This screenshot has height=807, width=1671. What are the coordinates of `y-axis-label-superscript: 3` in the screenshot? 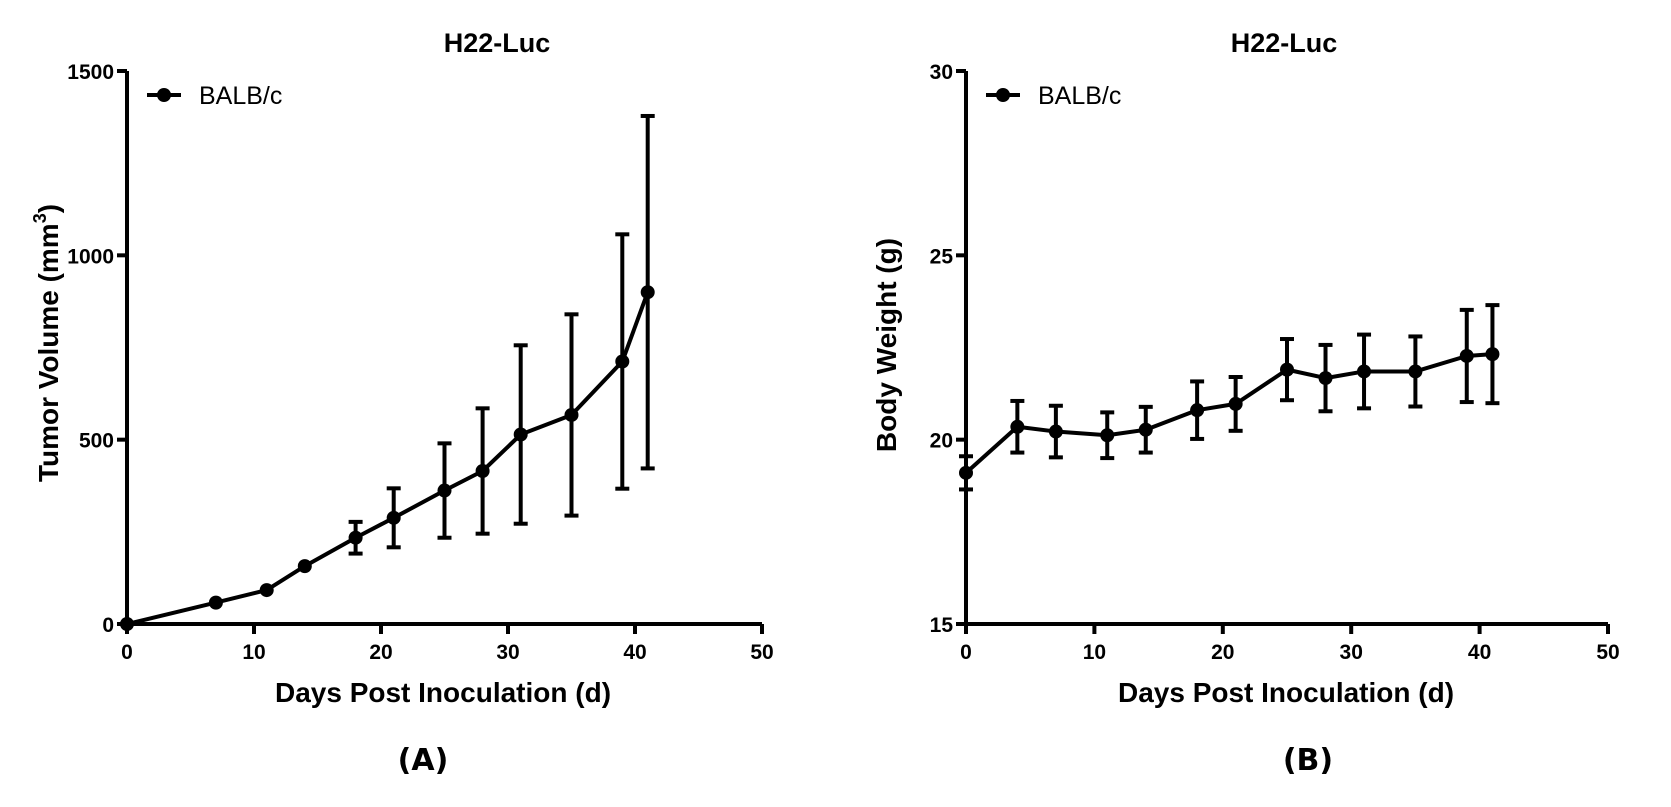 It's located at (40, 218).